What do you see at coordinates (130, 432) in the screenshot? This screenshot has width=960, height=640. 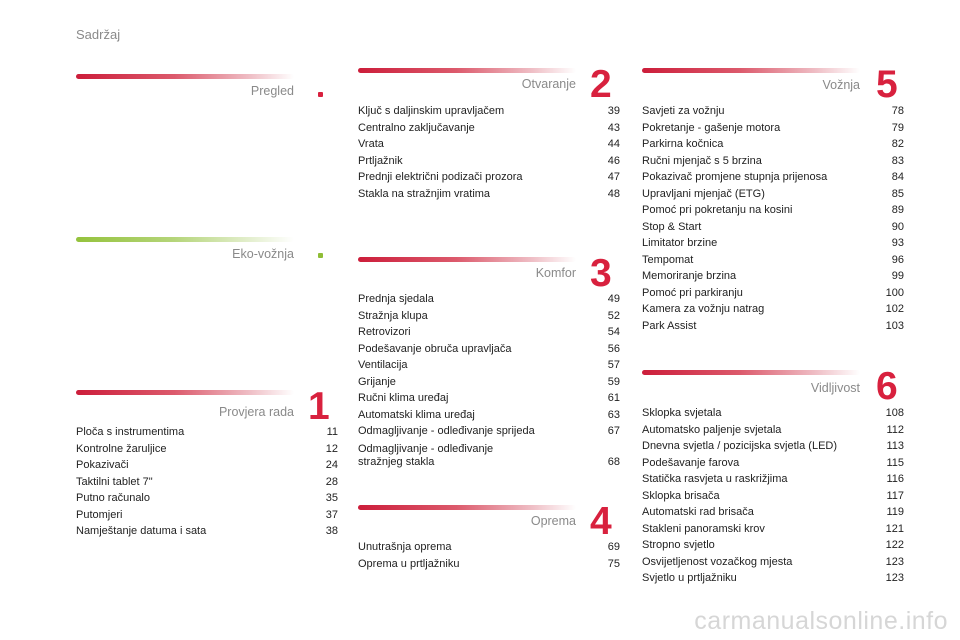 I see `toc-item-label: Ploča s instrumentima` at bounding box center [130, 432].